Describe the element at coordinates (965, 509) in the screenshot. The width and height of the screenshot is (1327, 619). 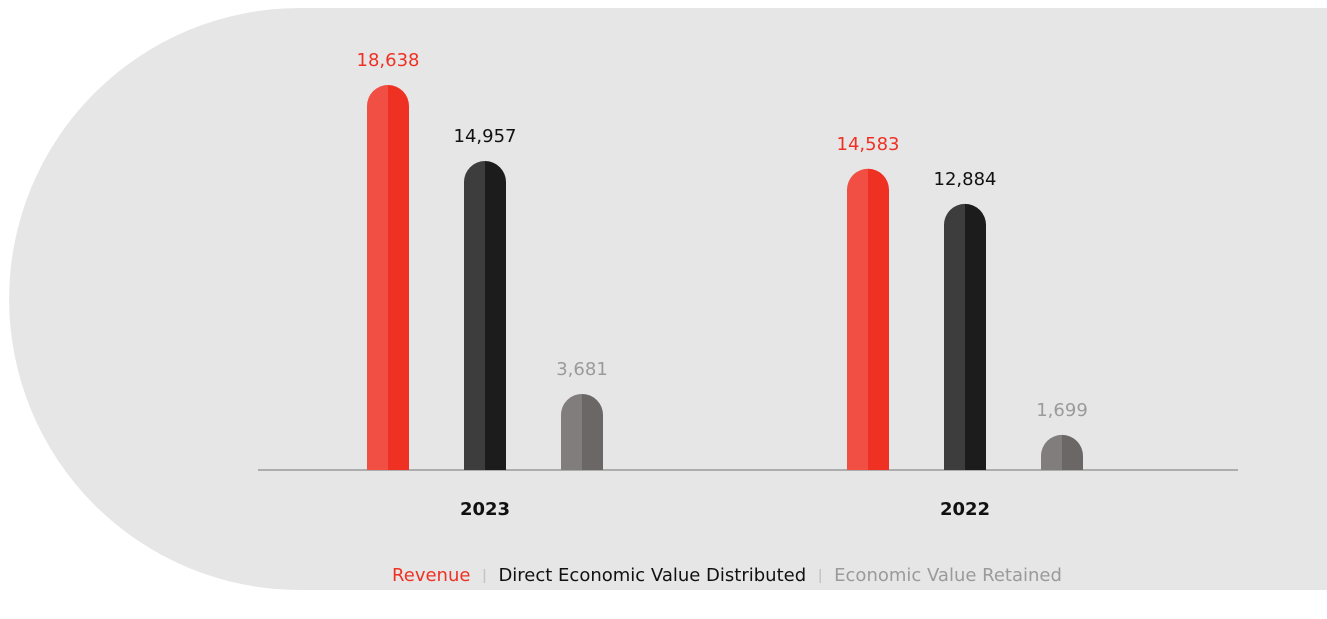
I see `category-label: 2022` at that location.